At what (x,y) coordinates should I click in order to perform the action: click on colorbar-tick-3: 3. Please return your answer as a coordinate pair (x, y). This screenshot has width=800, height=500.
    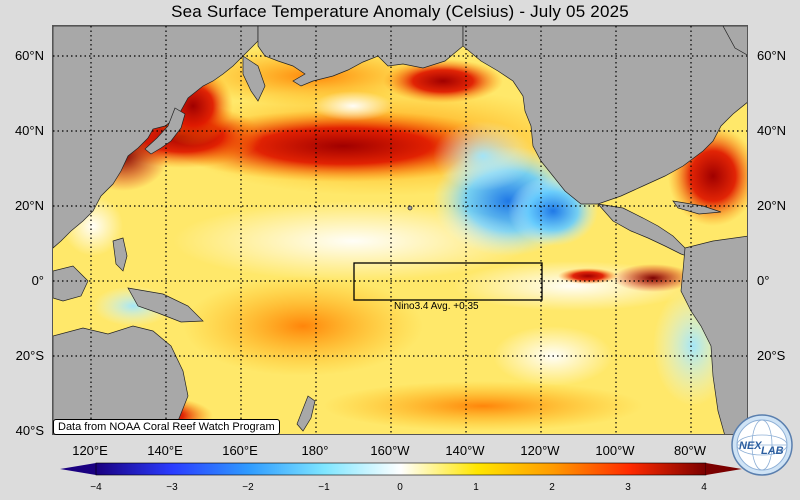
    Looking at the image, I should click on (628, 487).